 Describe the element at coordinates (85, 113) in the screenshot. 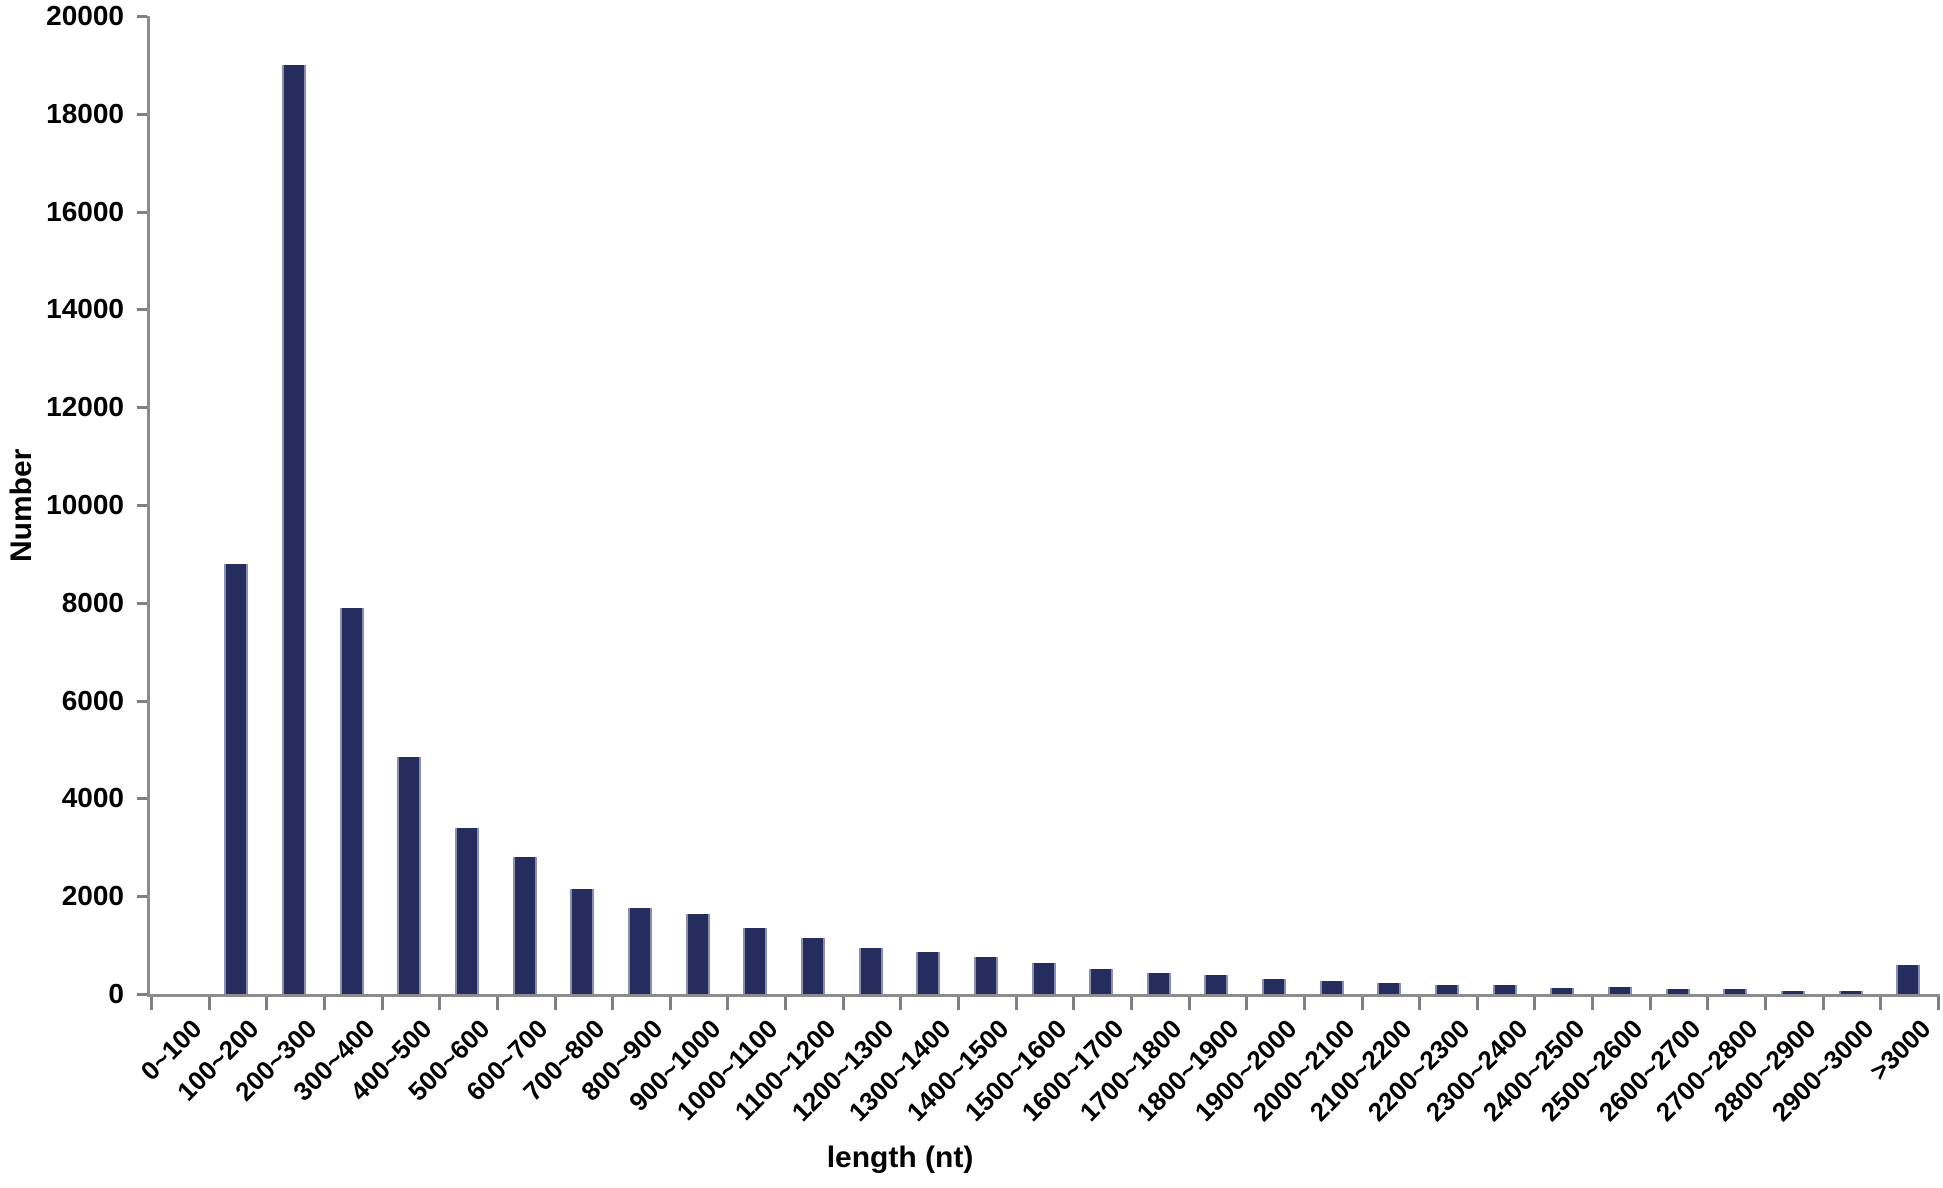

I see `y-tick-label: 18000` at that location.